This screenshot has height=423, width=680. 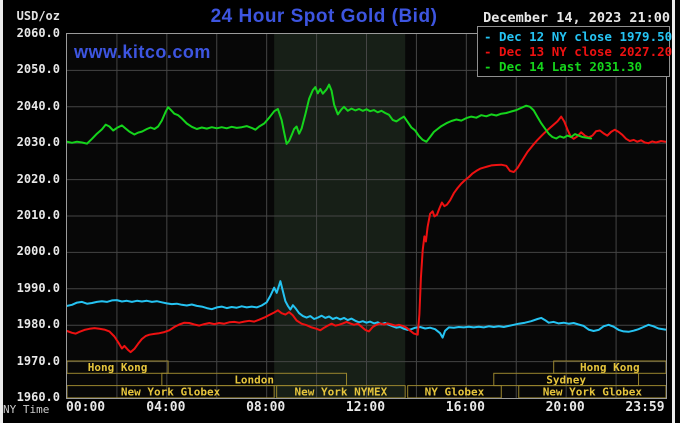 What do you see at coordinates (38, 69) in the screenshot?
I see `y-tick-label: 2050.0` at bounding box center [38, 69].